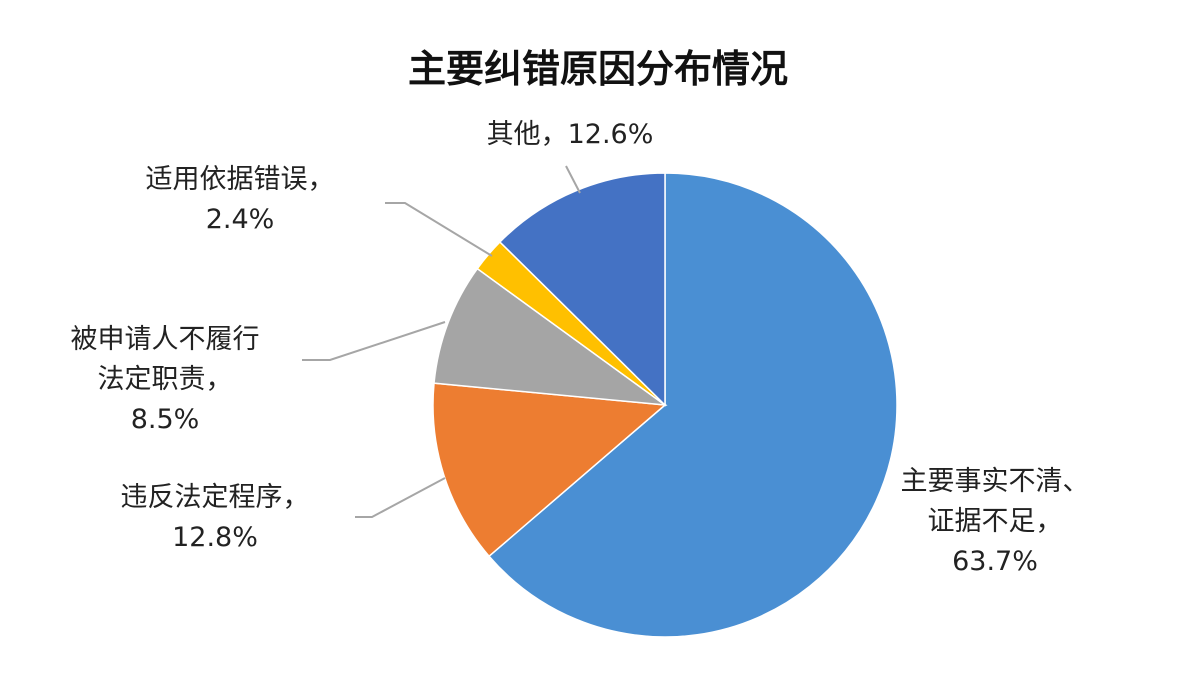 Image resolution: width=1196 pixels, height=700 pixels. Describe the element at coordinates (240, 219) in the screenshot. I see `value-label: 2.4%` at that location.